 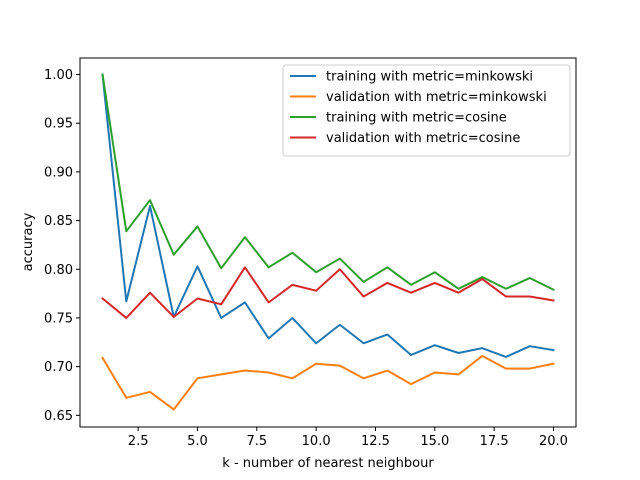 What do you see at coordinates (328, 463) in the screenshot?
I see `x-axis-label: k - number of nearest neighbour` at bounding box center [328, 463].